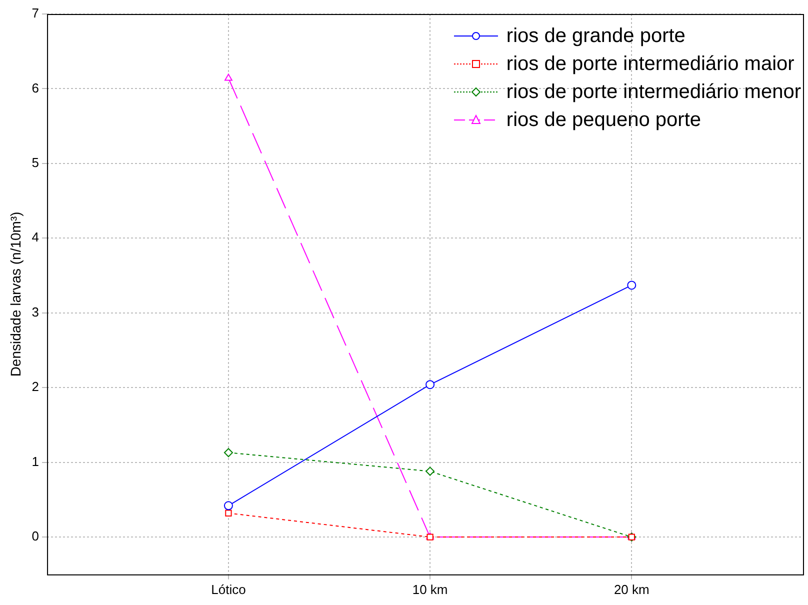  What do you see at coordinates (36, 88) in the screenshot?
I see `y-tick-label: 6` at bounding box center [36, 88].